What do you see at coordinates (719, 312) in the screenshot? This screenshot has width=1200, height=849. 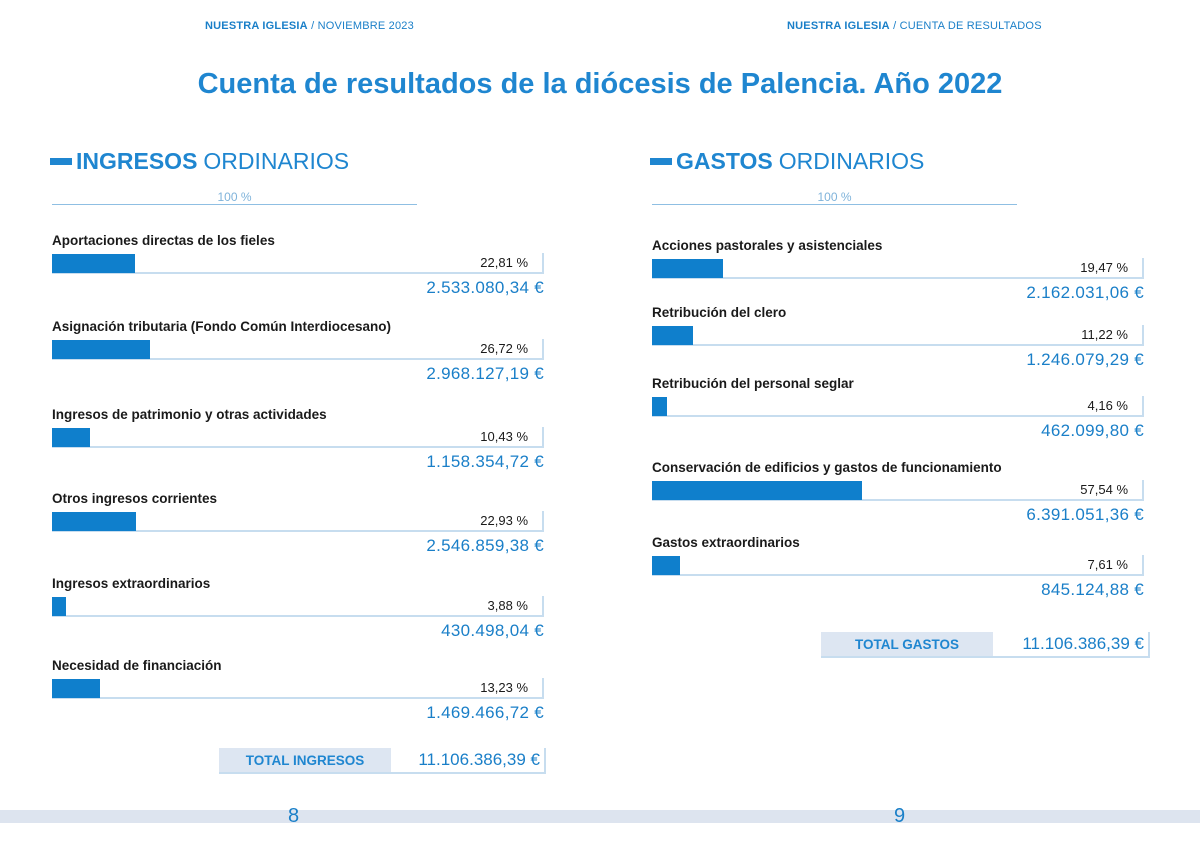 I see `bar-label: Retribución del clero` at bounding box center [719, 312].